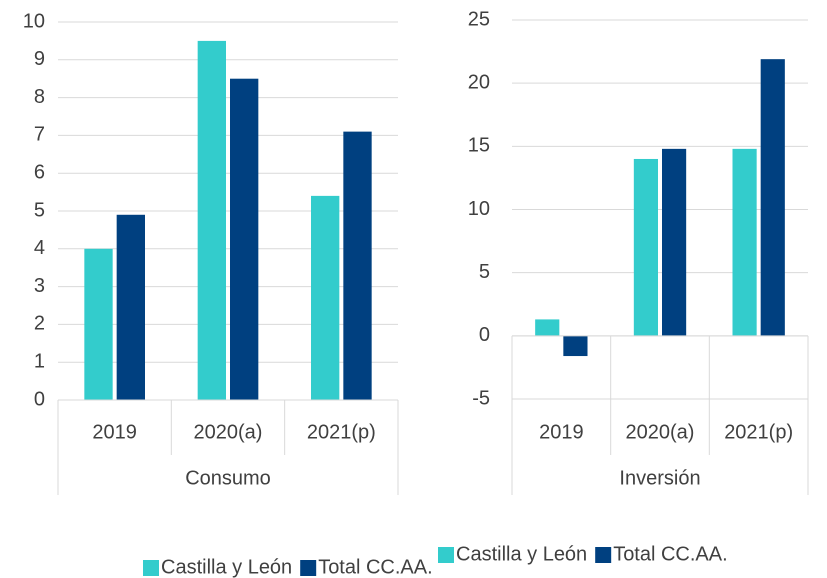 Image resolution: width=827 pixels, height=578 pixels. What do you see at coordinates (39, 286) in the screenshot?
I see `y-tick-label: 3` at bounding box center [39, 286].